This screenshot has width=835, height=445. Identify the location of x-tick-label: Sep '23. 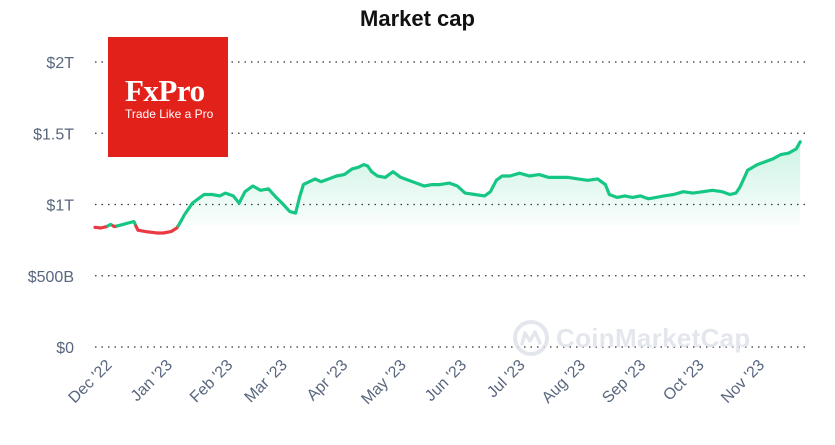
(624, 382).